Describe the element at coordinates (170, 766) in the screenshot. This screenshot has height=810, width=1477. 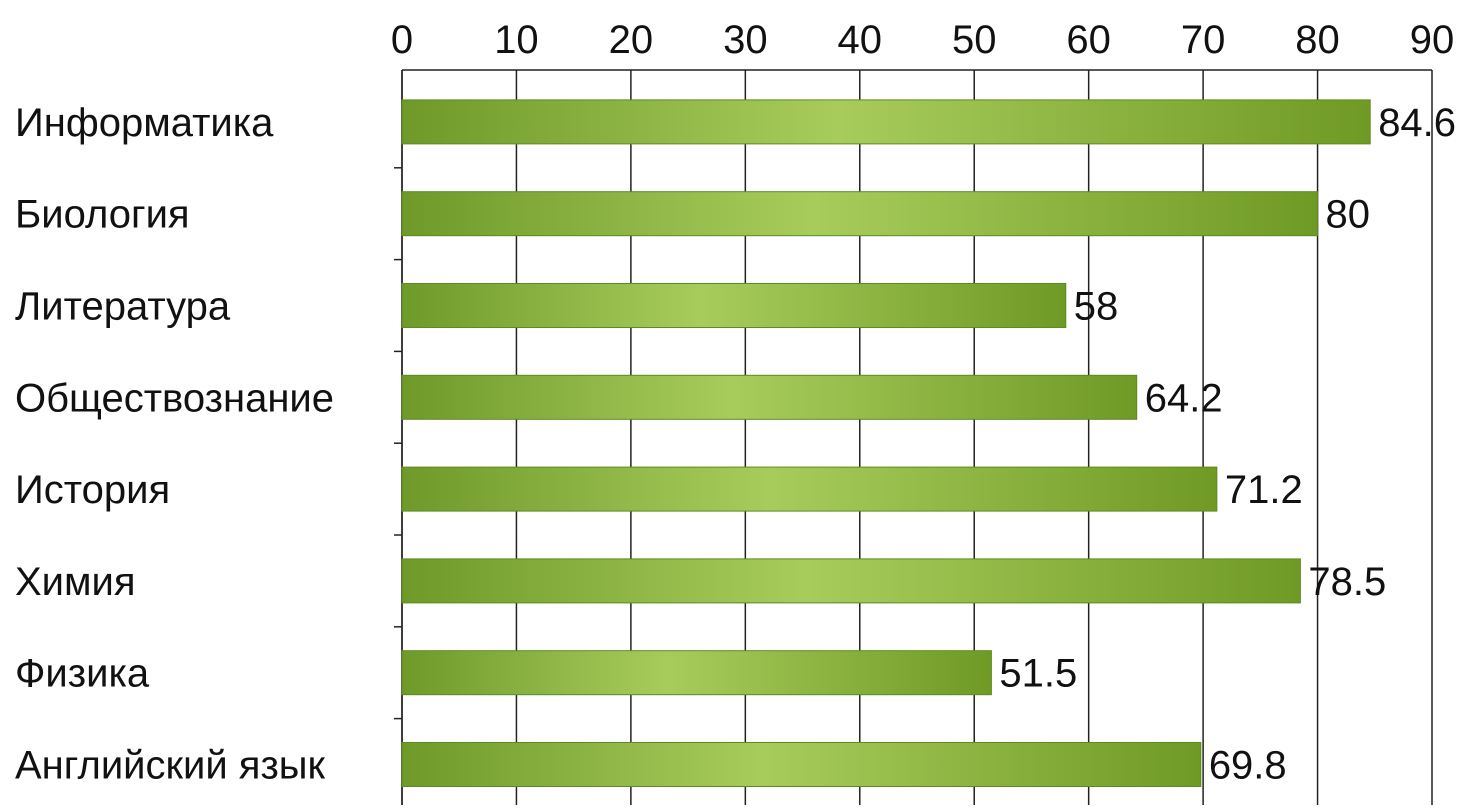
I see `category-label: Английский язык` at that location.